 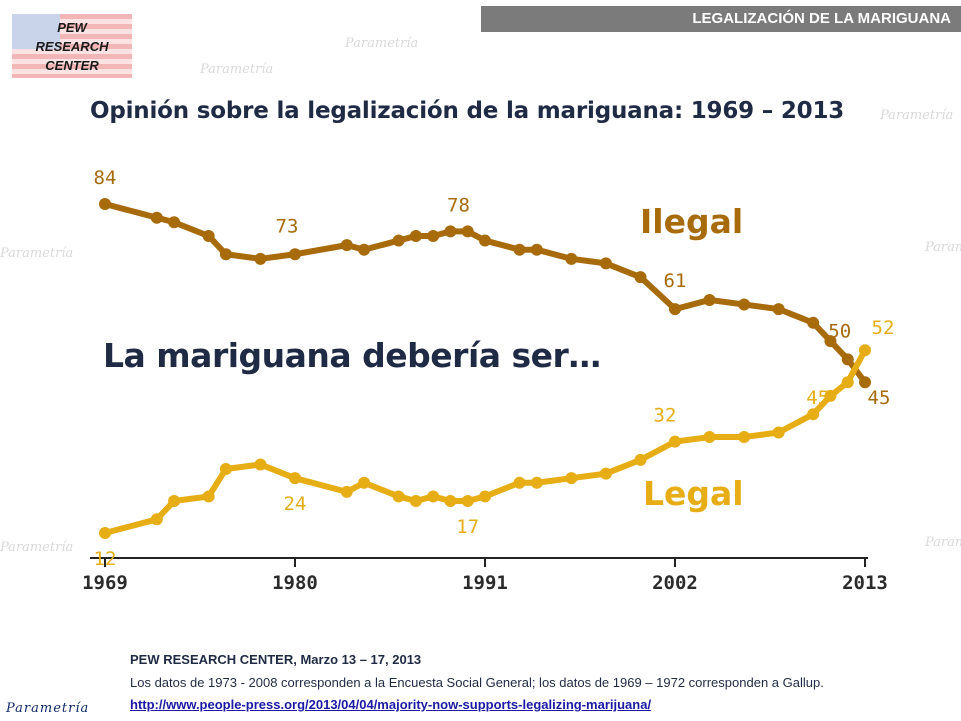 What do you see at coordinates (883, 328) in the screenshot?
I see `data-label-legal: 52` at bounding box center [883, 328].